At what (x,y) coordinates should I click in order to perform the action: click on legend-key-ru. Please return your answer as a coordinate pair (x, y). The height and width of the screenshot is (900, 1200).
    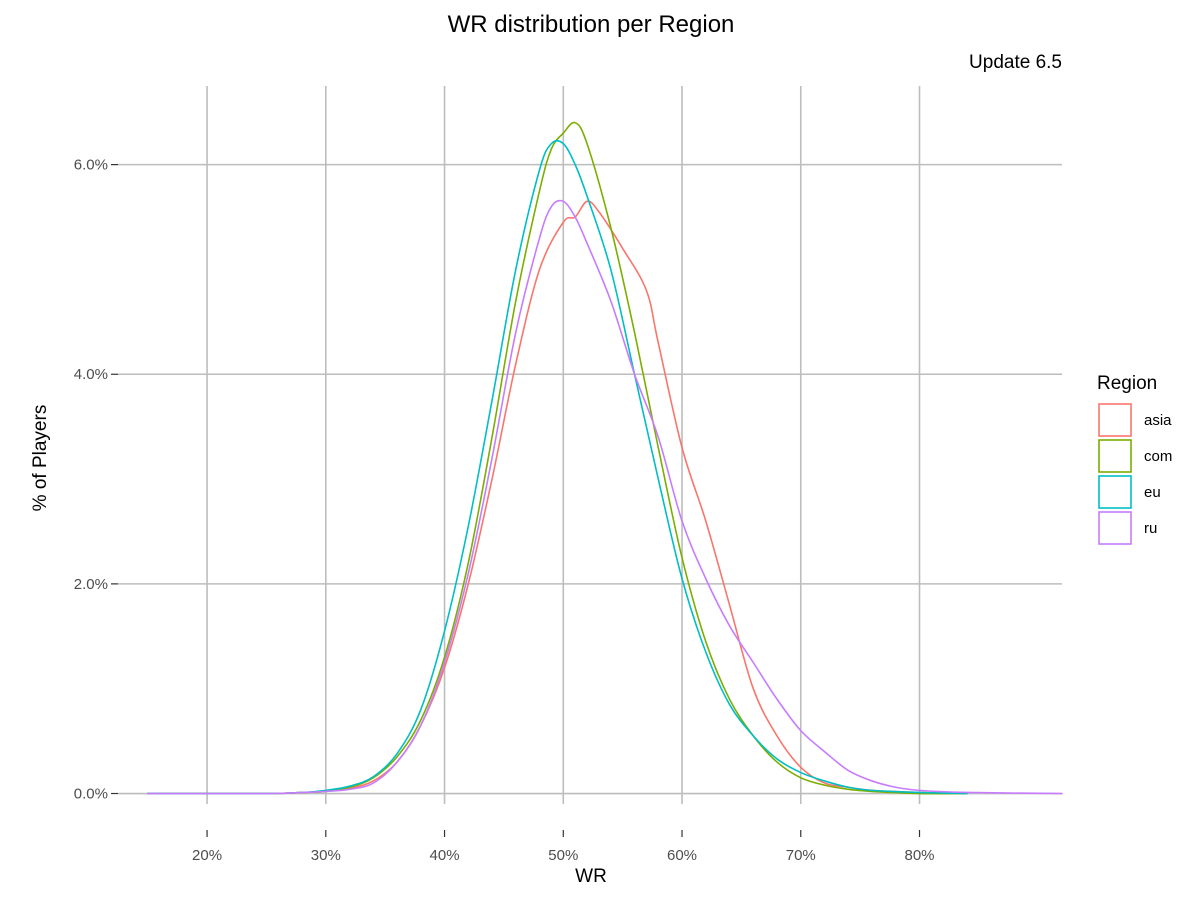
    Looking at the image, I should click on (1115, 528).